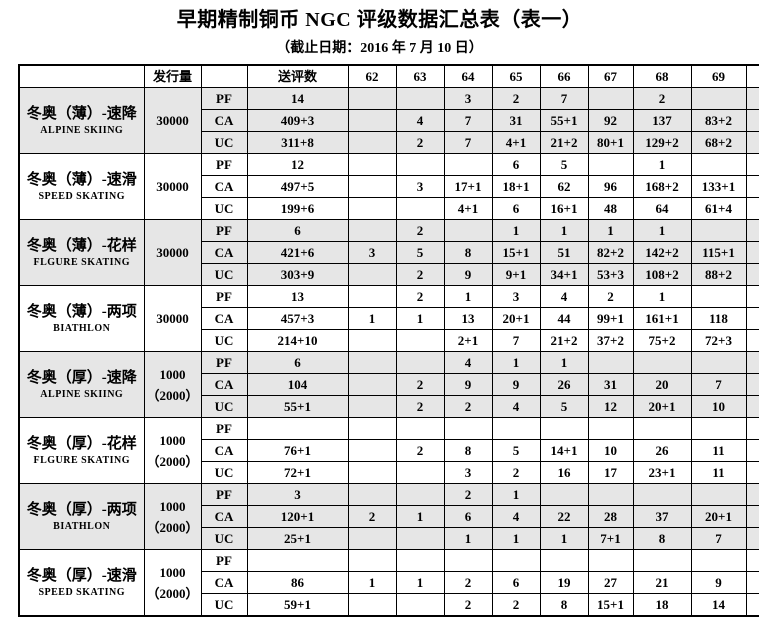 The height and width of the screenshot is (617, 759). What do you see at coordinates (564, 76) in the screenshot?
I see `header-grade-66: 66` at bounding box center [564, 76].